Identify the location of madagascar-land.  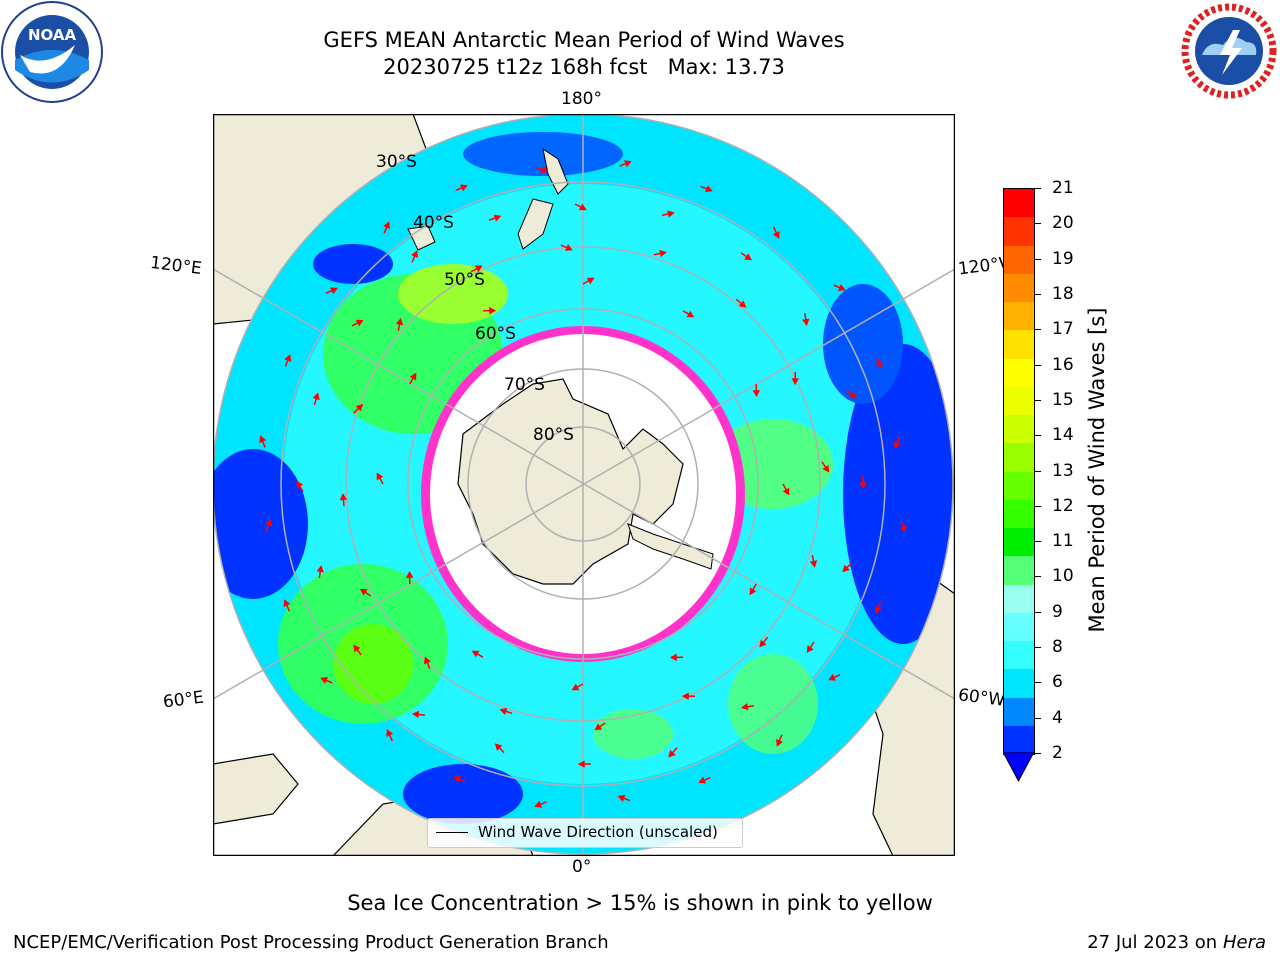
(256, 789).